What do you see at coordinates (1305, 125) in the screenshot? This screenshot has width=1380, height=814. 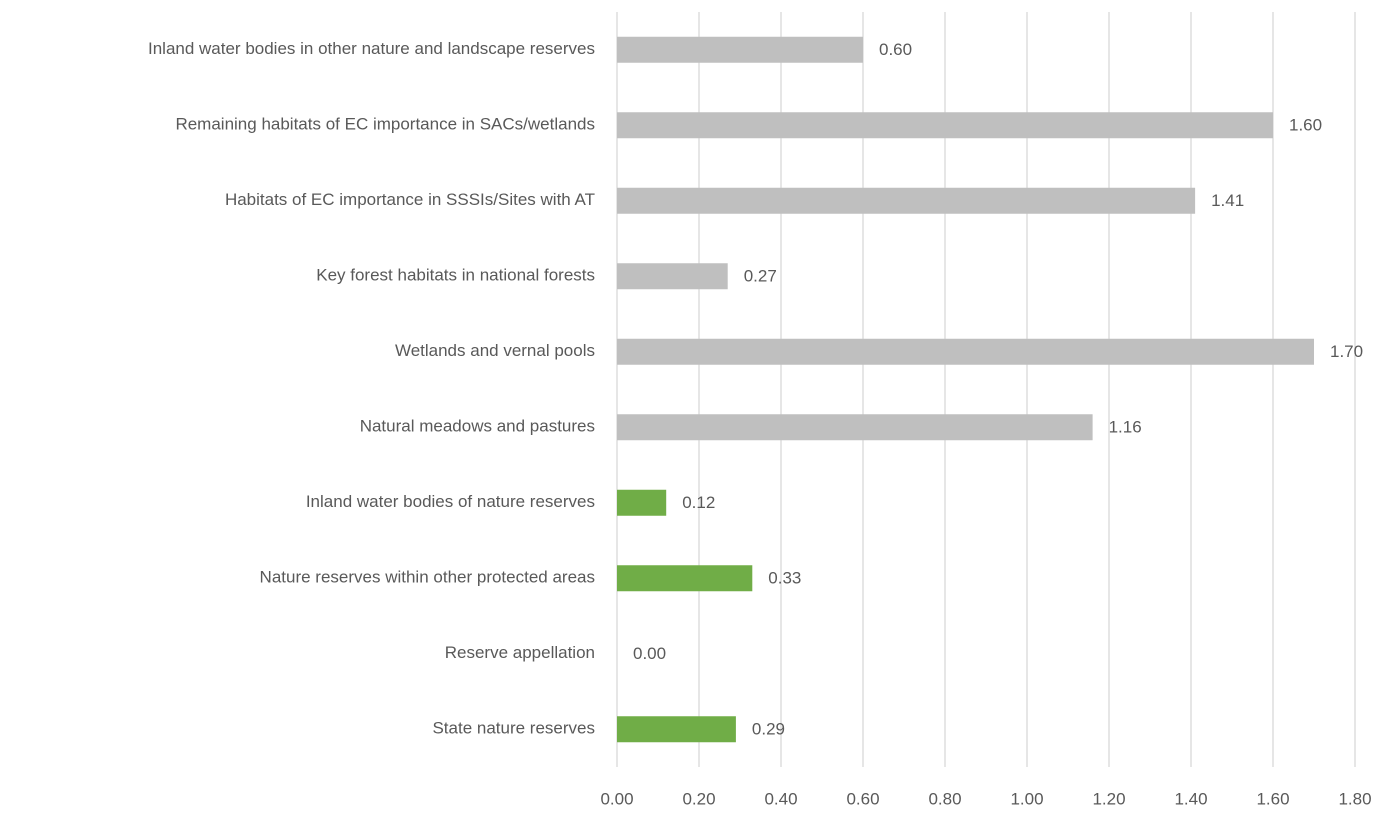 I see `data-label: 1.60` at bounding box center [1305, 125].